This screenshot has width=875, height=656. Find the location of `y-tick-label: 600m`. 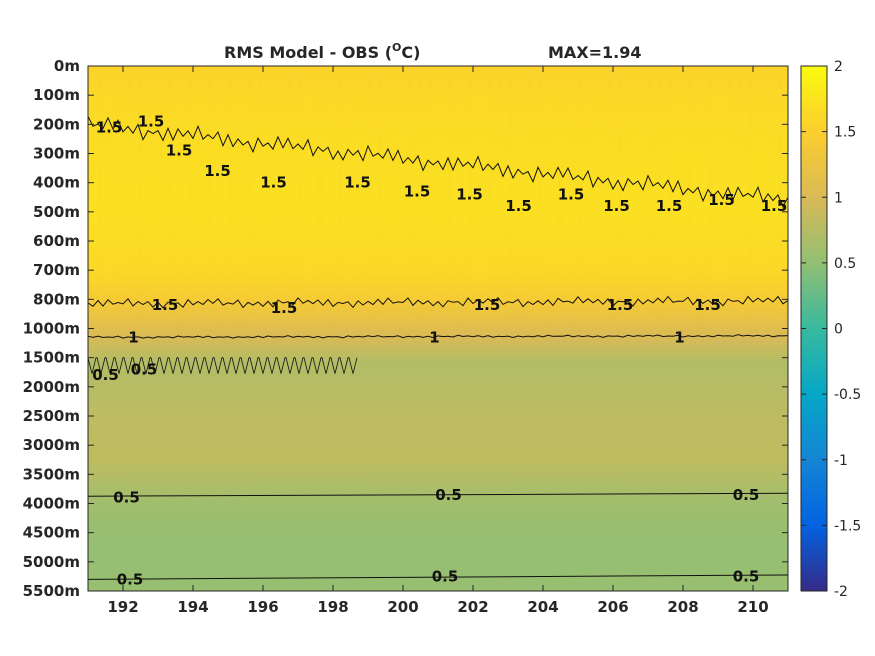

y-tick-label: 600m is located at coordinates (56, 241).